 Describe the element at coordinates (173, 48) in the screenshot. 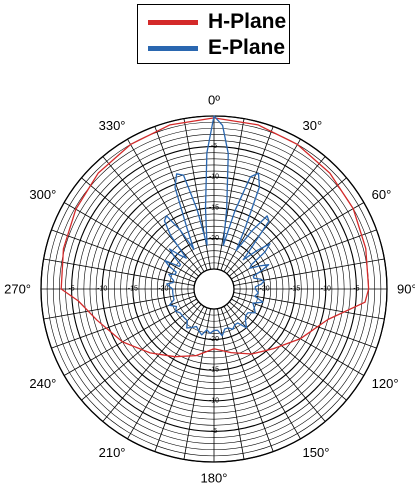

I see `e-plane-legend-swatch` at that location.